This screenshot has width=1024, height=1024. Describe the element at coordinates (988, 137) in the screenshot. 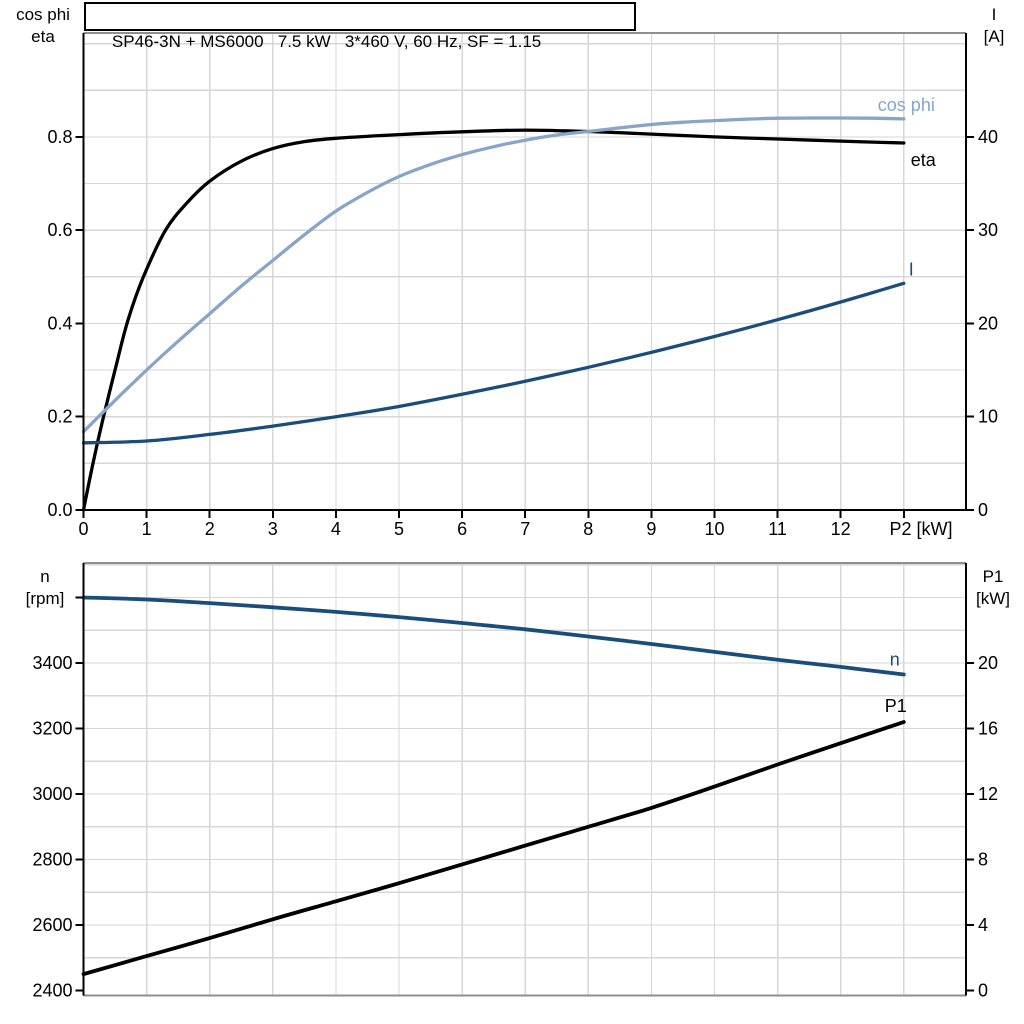

I see `top-plot-right-tick-label: 40` at that location.